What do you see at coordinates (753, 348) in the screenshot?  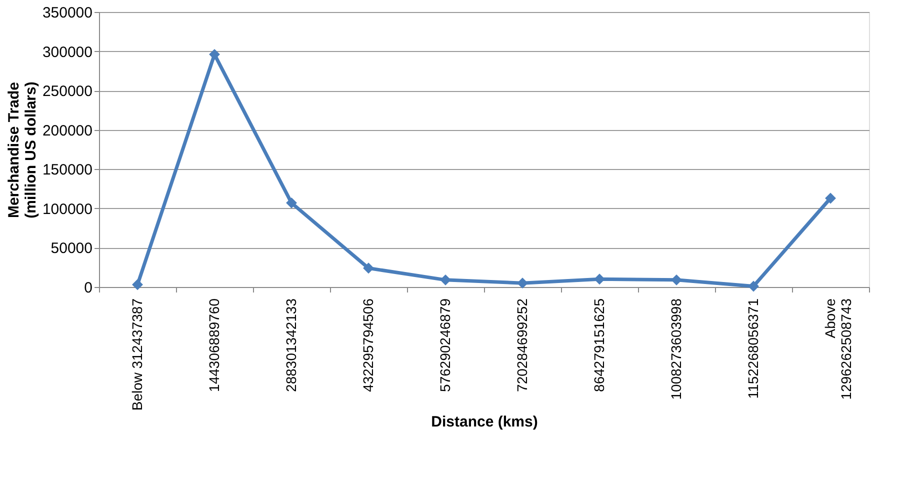 I see `x-tick-label: 1152268056371` at bounding box center [753, 348].